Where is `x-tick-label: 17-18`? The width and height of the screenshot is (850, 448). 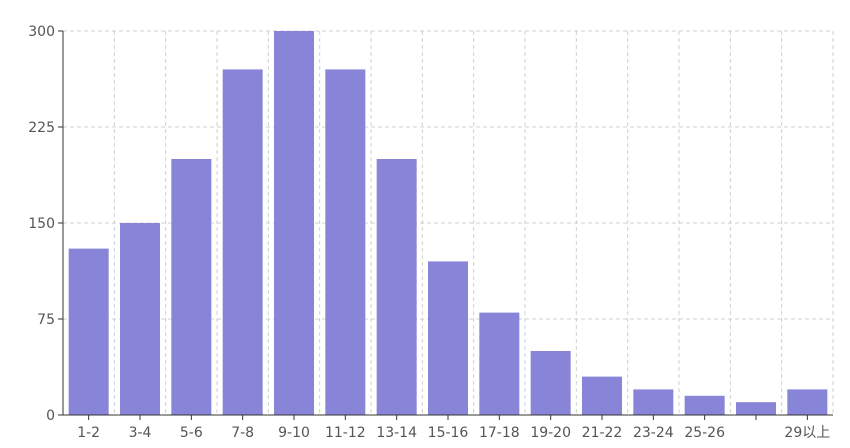
x-tick-label: 17-18 is located at coordinates (499, 433).